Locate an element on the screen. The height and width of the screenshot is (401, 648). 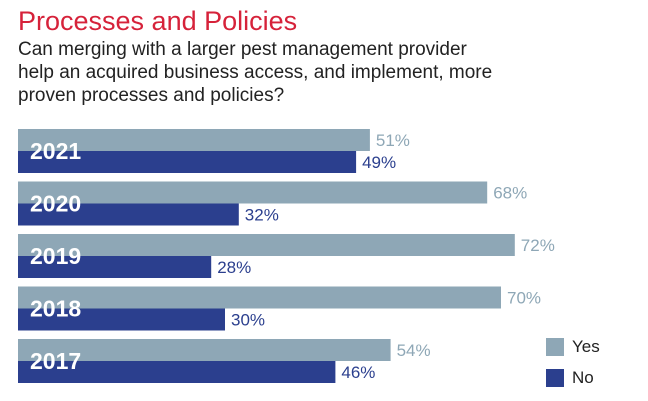
legend-swatch-no is located at coordinates (555, 378).